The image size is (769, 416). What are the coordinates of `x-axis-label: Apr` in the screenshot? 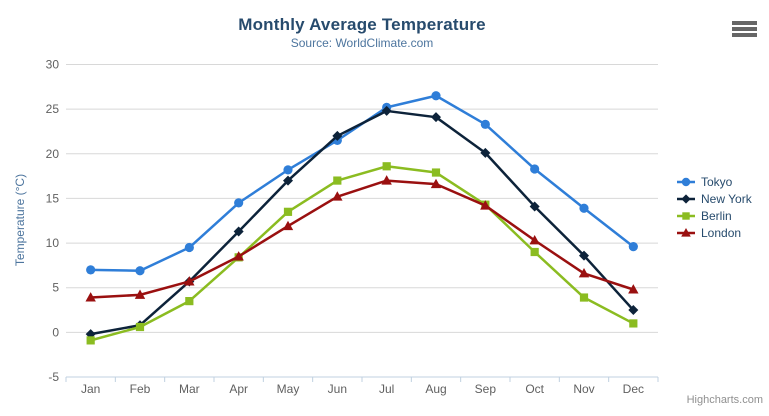 It's located at (238, 389).